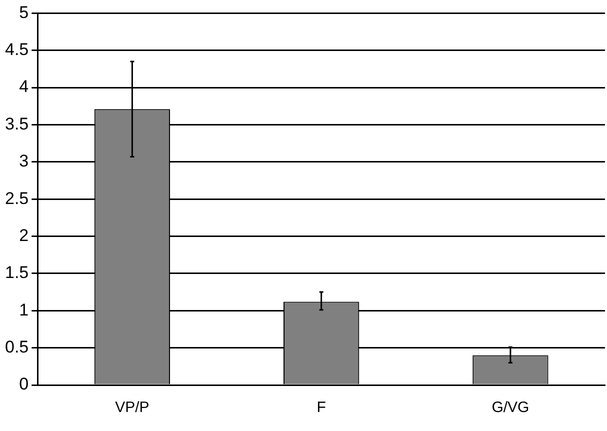  I want to click on y-tick-label: 4, so click(24, 86).